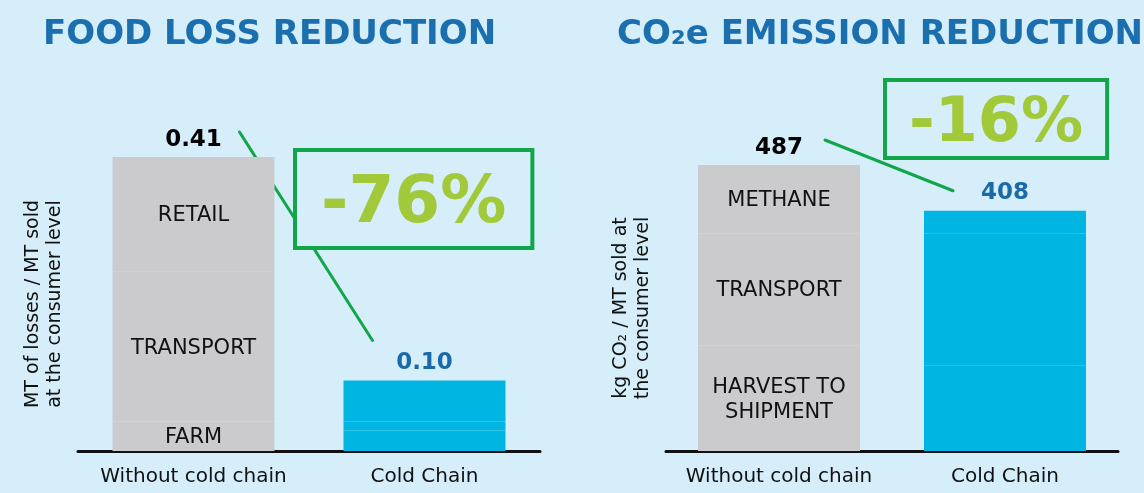 The height and width of the screenshot is (493, 1144). Describe the element at coordinates (779, 199) in the screenshot. I see `series-label: METHANE` at that location.